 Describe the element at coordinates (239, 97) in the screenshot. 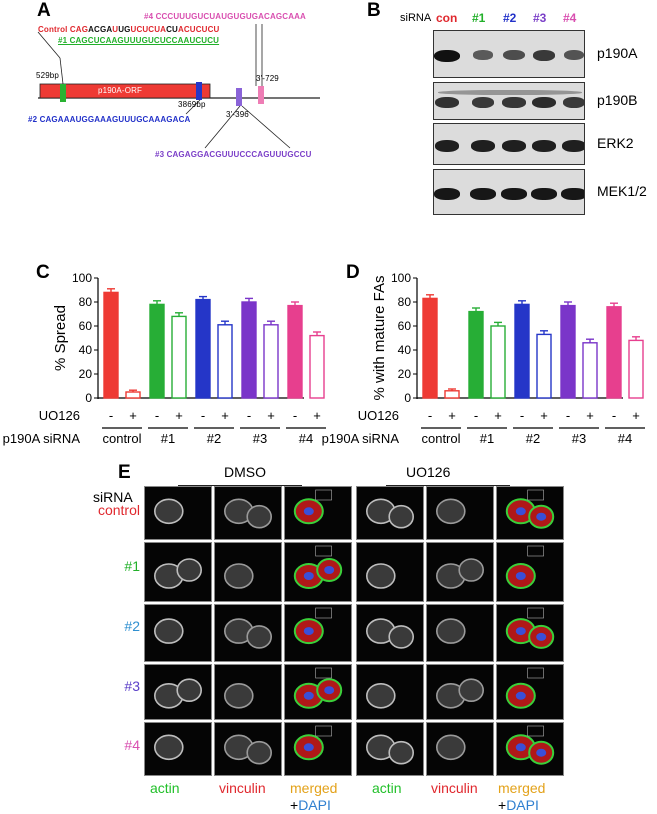

I see `target-3-marker` at that location.